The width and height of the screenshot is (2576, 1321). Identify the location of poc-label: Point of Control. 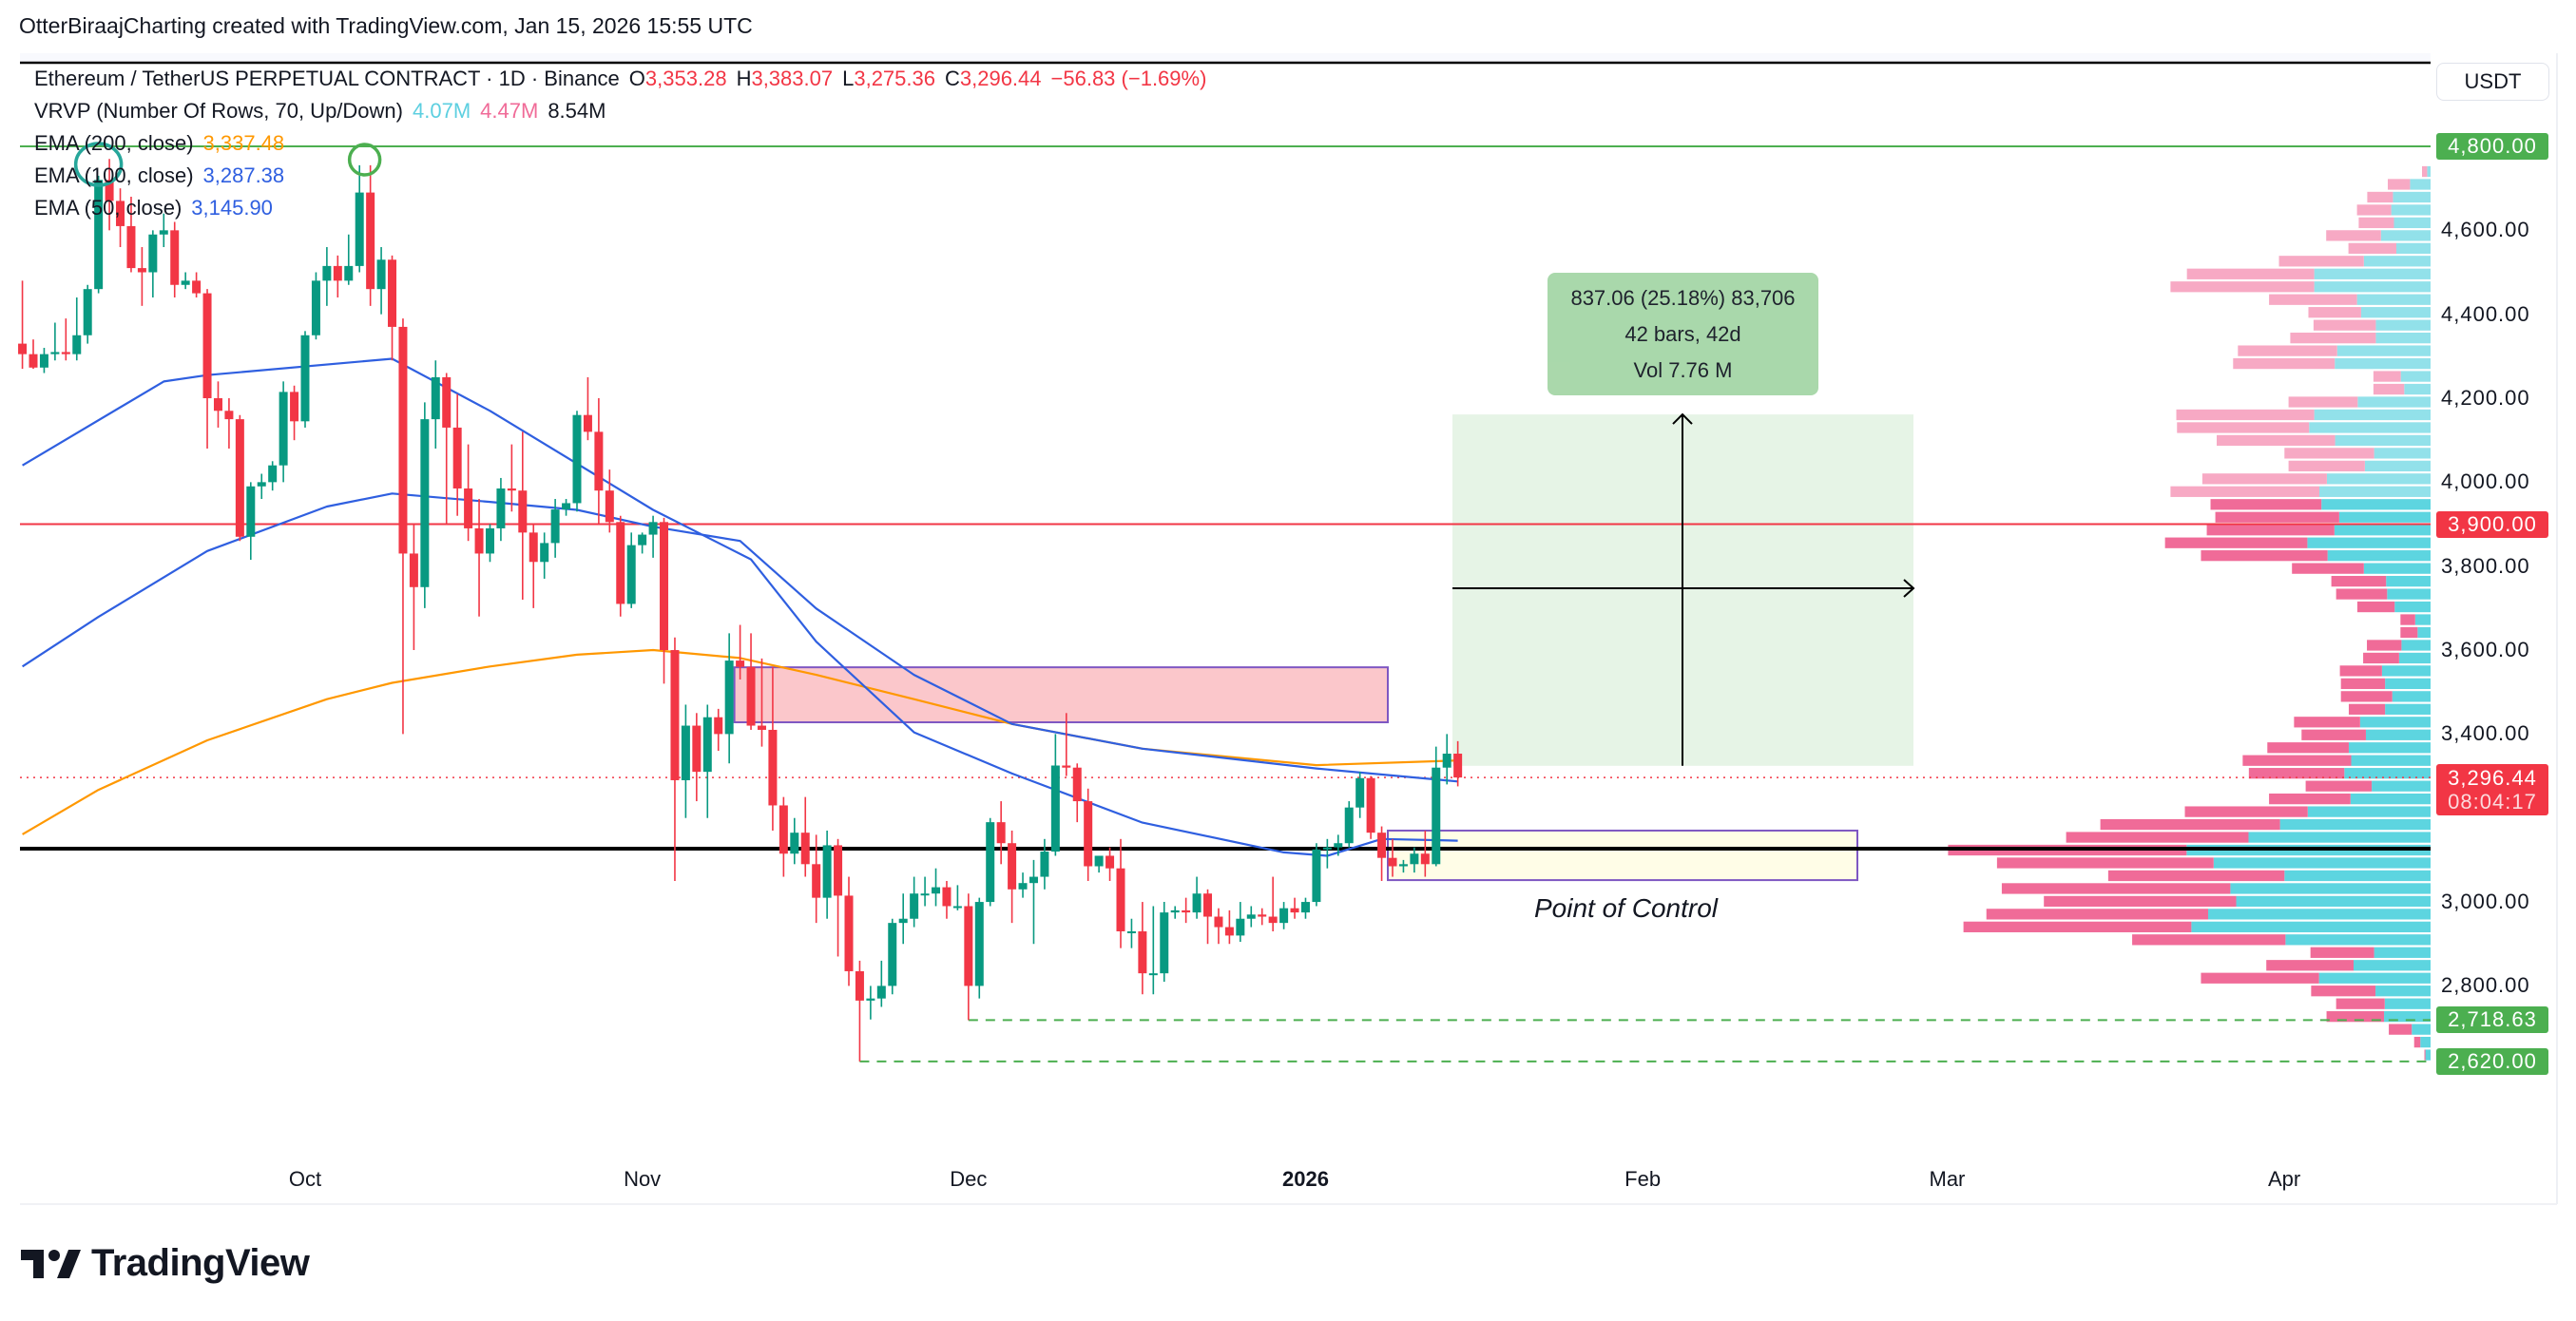
(1626, 908).